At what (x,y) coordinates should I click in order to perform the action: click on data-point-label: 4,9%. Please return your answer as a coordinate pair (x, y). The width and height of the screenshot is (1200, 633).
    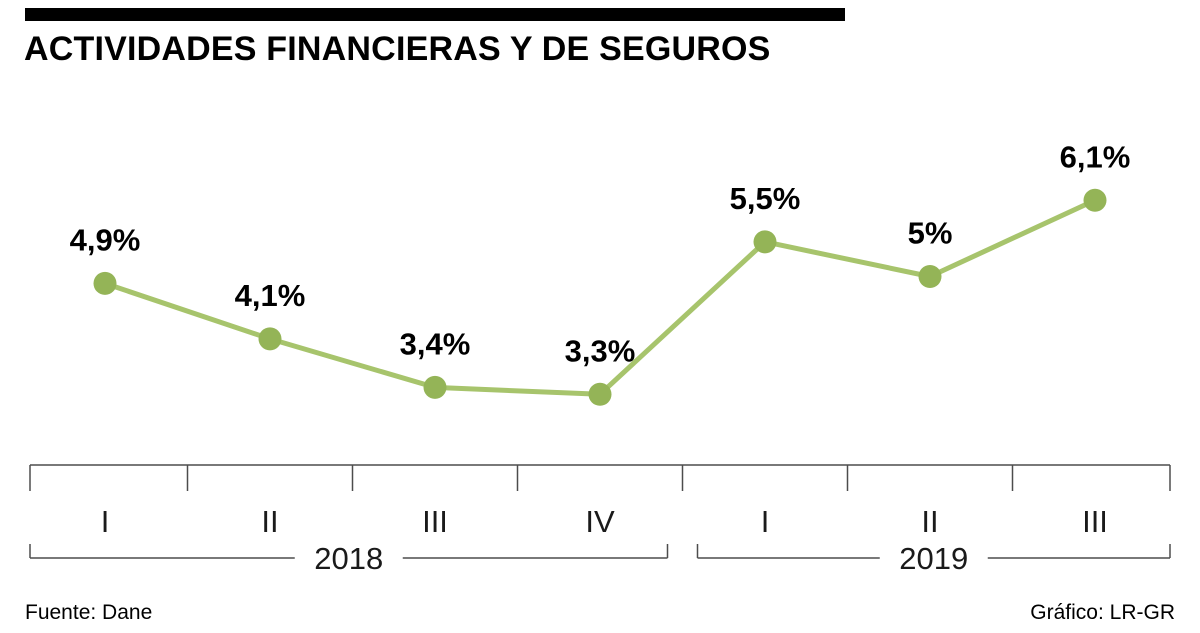
    Looking at the image, I should click on (105, 239).